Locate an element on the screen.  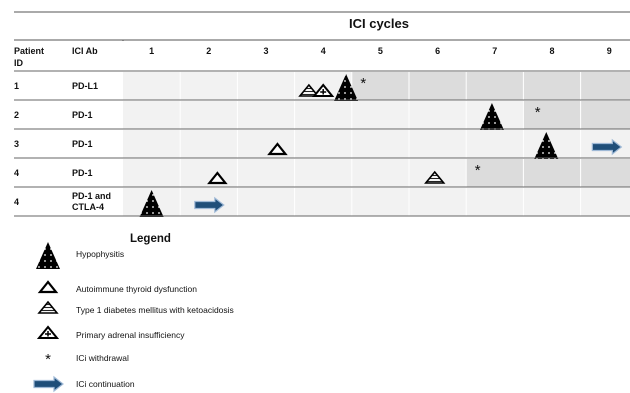
header-patient-line2: ID is located at coordinates (19, 63).